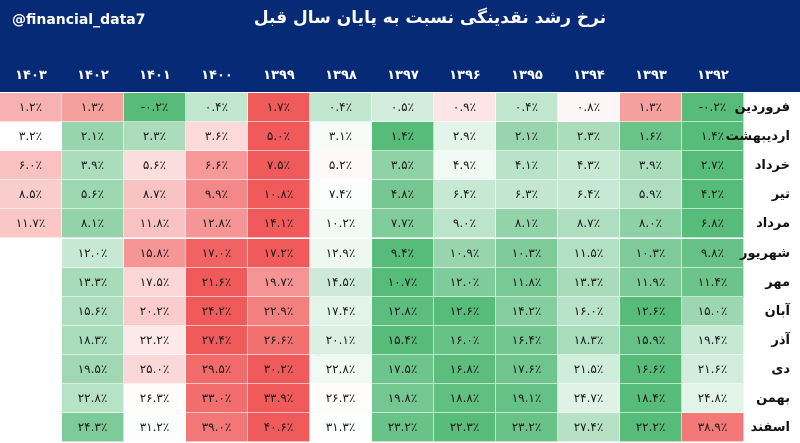  What do you see at coordinates (341, 224) in the screenshot?
I see `heatmap-cell: ۱۰.۲٪` at bounding box center [341, 224].